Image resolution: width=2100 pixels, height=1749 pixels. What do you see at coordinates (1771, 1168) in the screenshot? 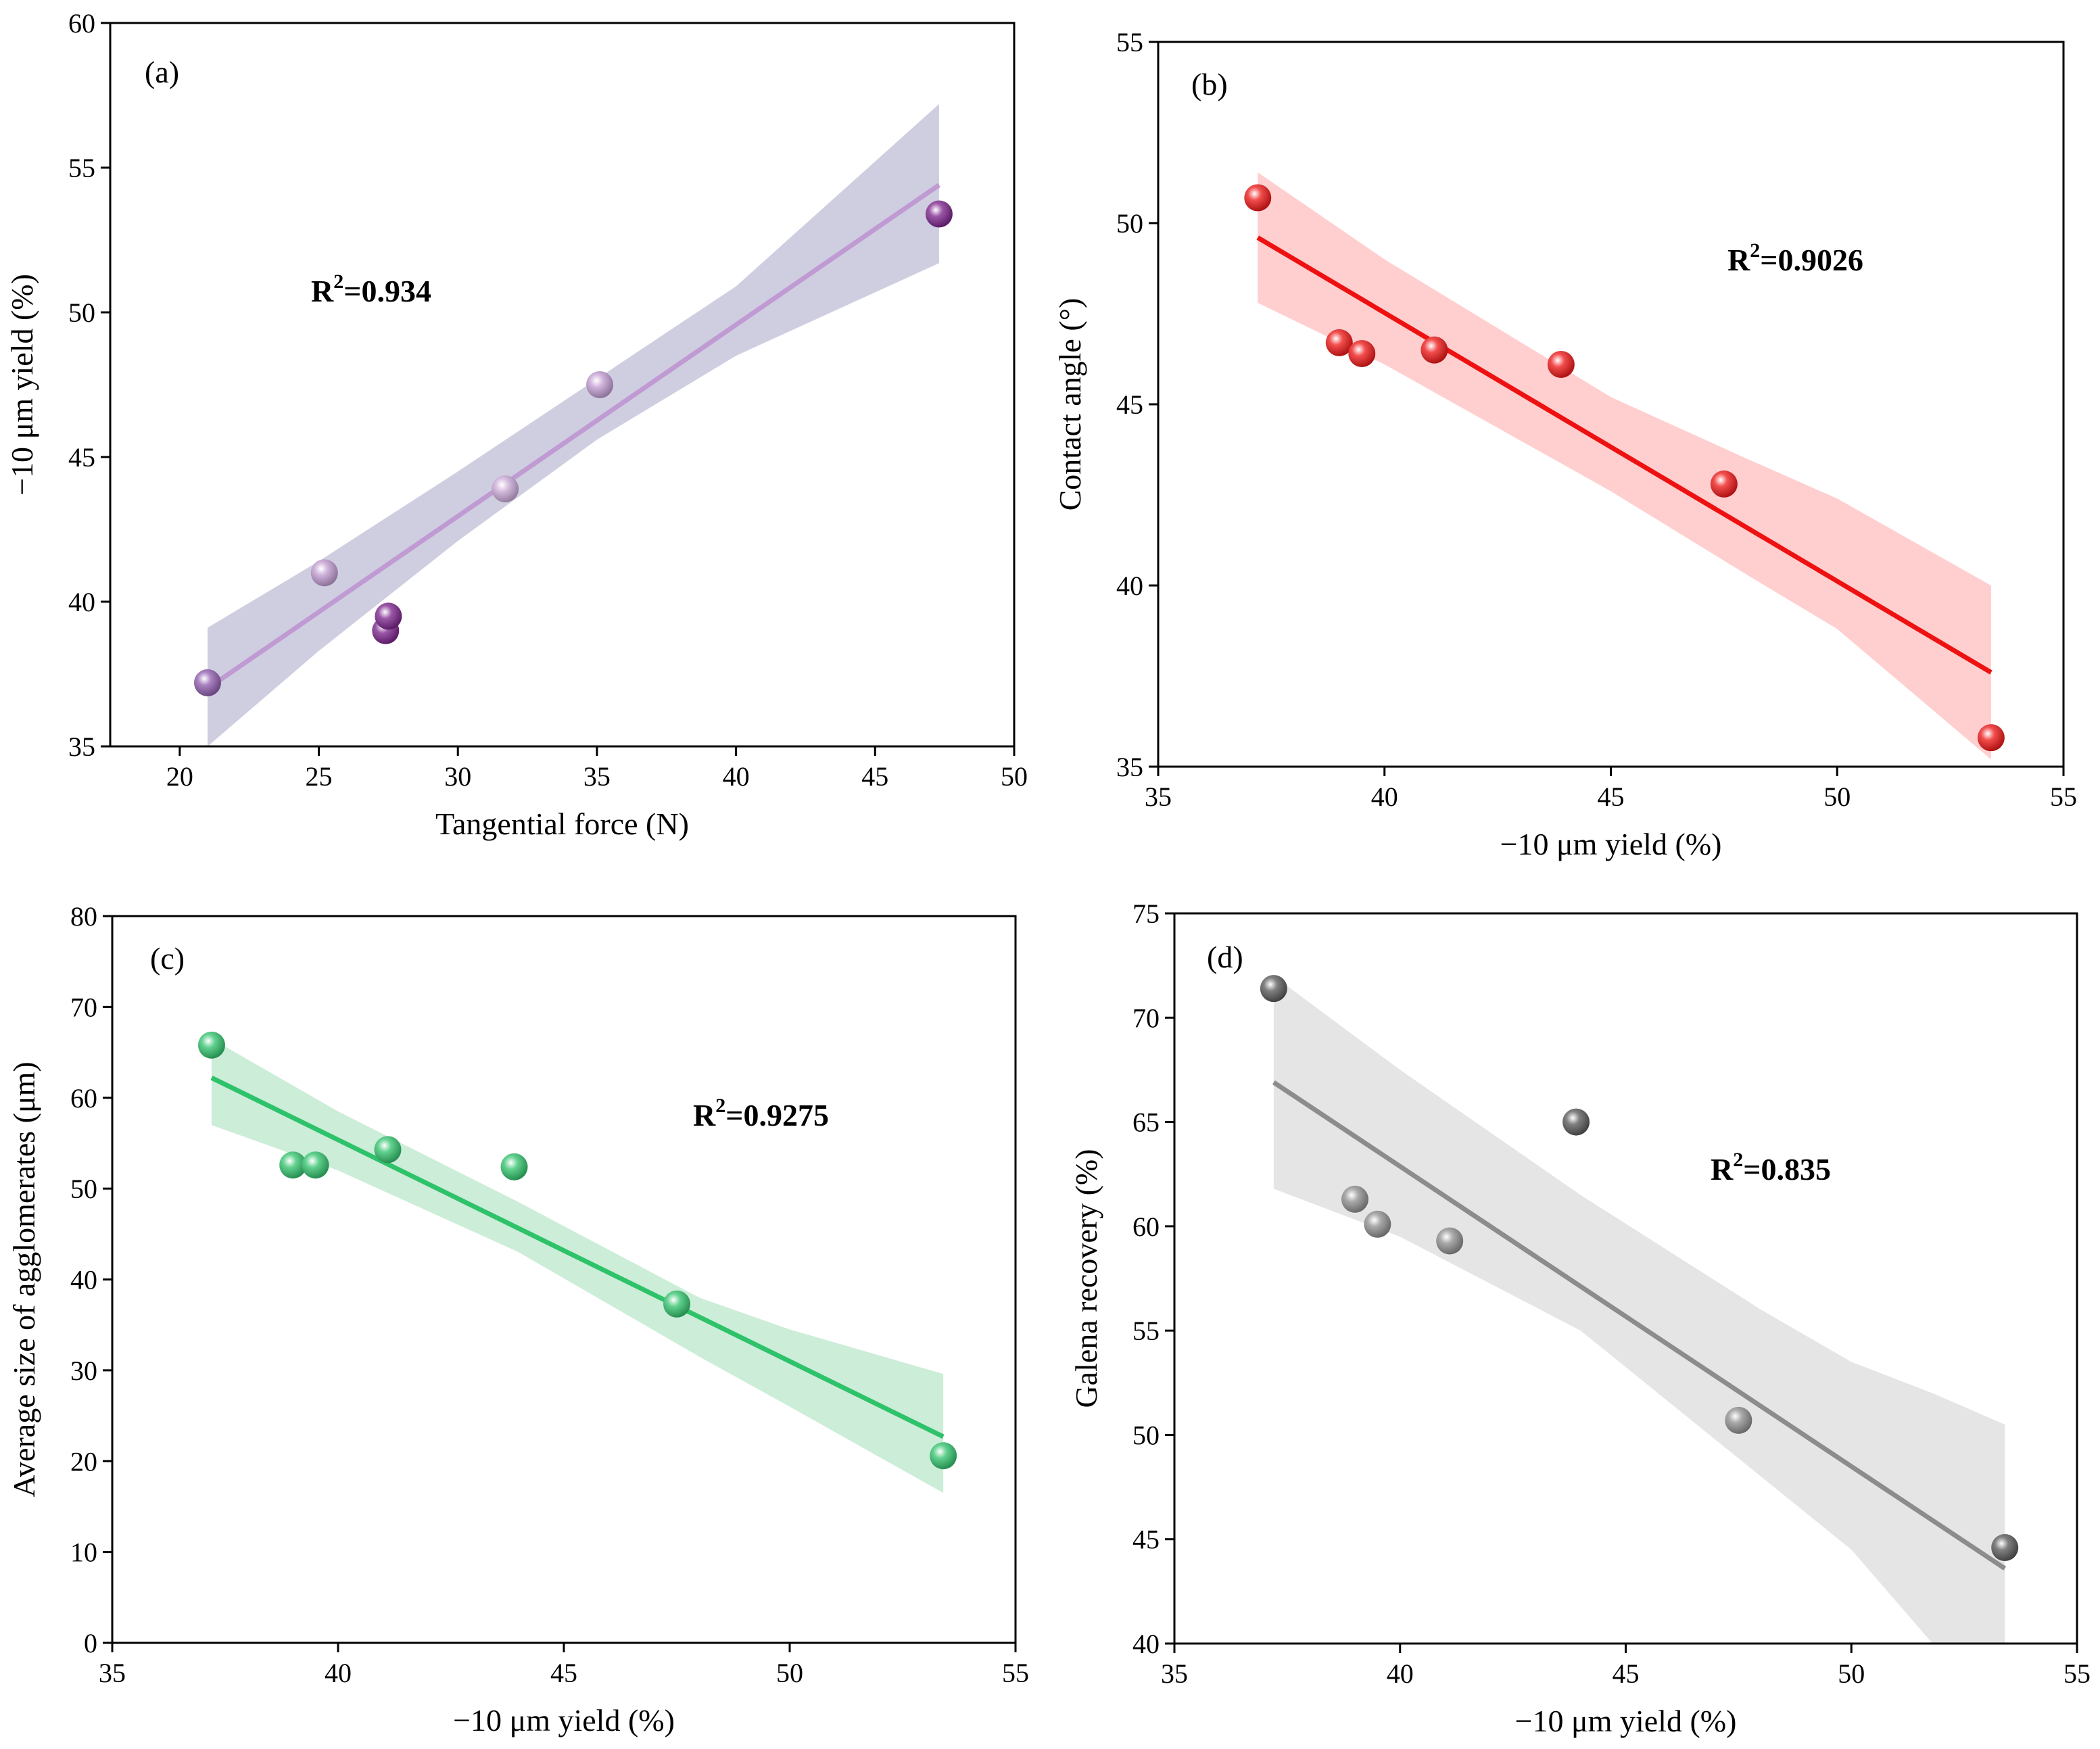
I see `r-squared-annotation: R2=0.835` at bounding box center [1771, 1168].